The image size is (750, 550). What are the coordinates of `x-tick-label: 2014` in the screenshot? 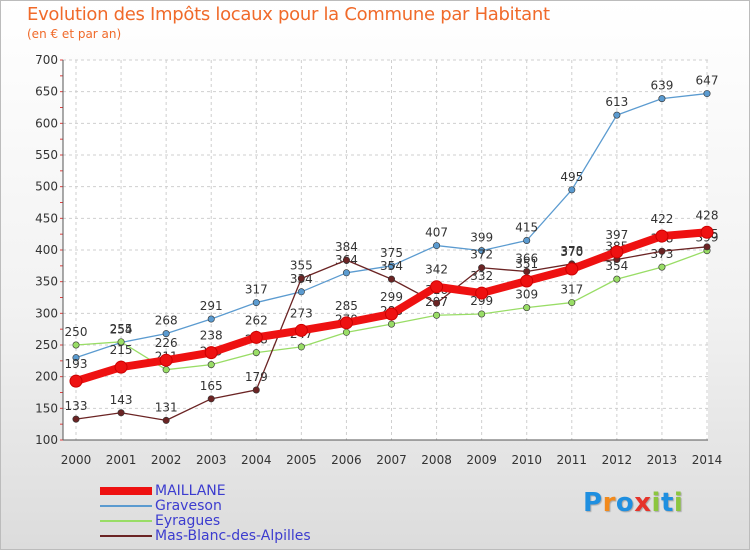 It's located at (707, 460).